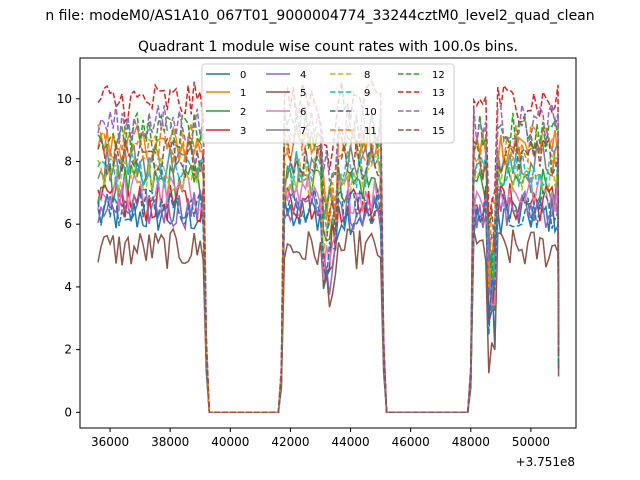 Image resolution: width=640 pixels, height=480 pixels. What do you see at coordinates (411, 442) in the screenshot?
I see `x-tick-label: 46000` at bounding box center [411, 442].